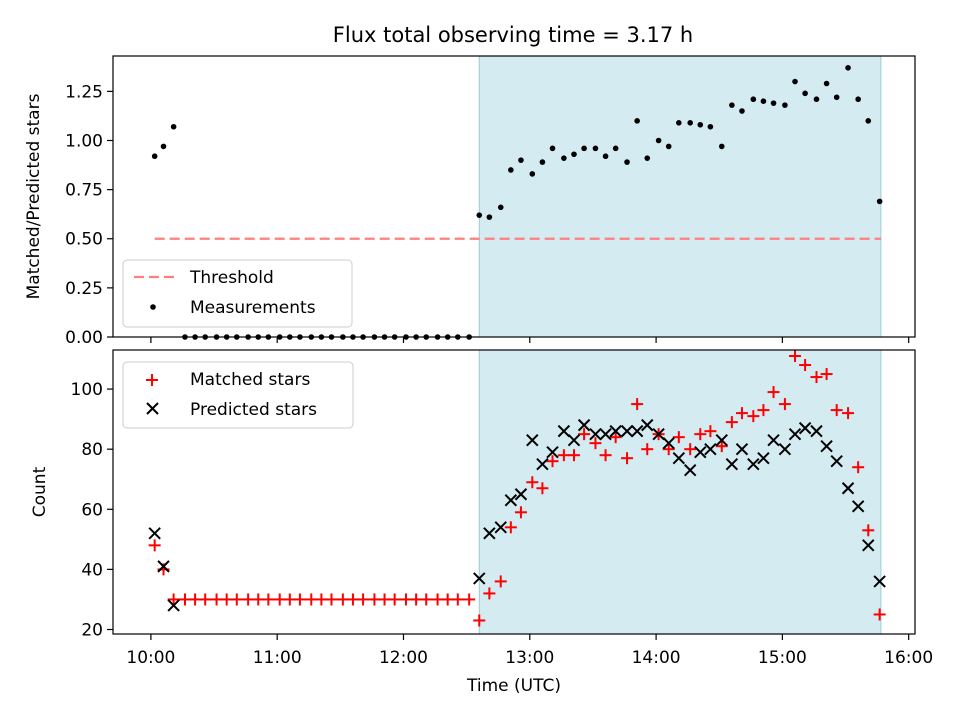 This screenshot has width=960, height=720. What do you see at coordinates (782, 658) in the screenshot?
I see `x-tick-label: 15:00` at bounding box center [782, 658].